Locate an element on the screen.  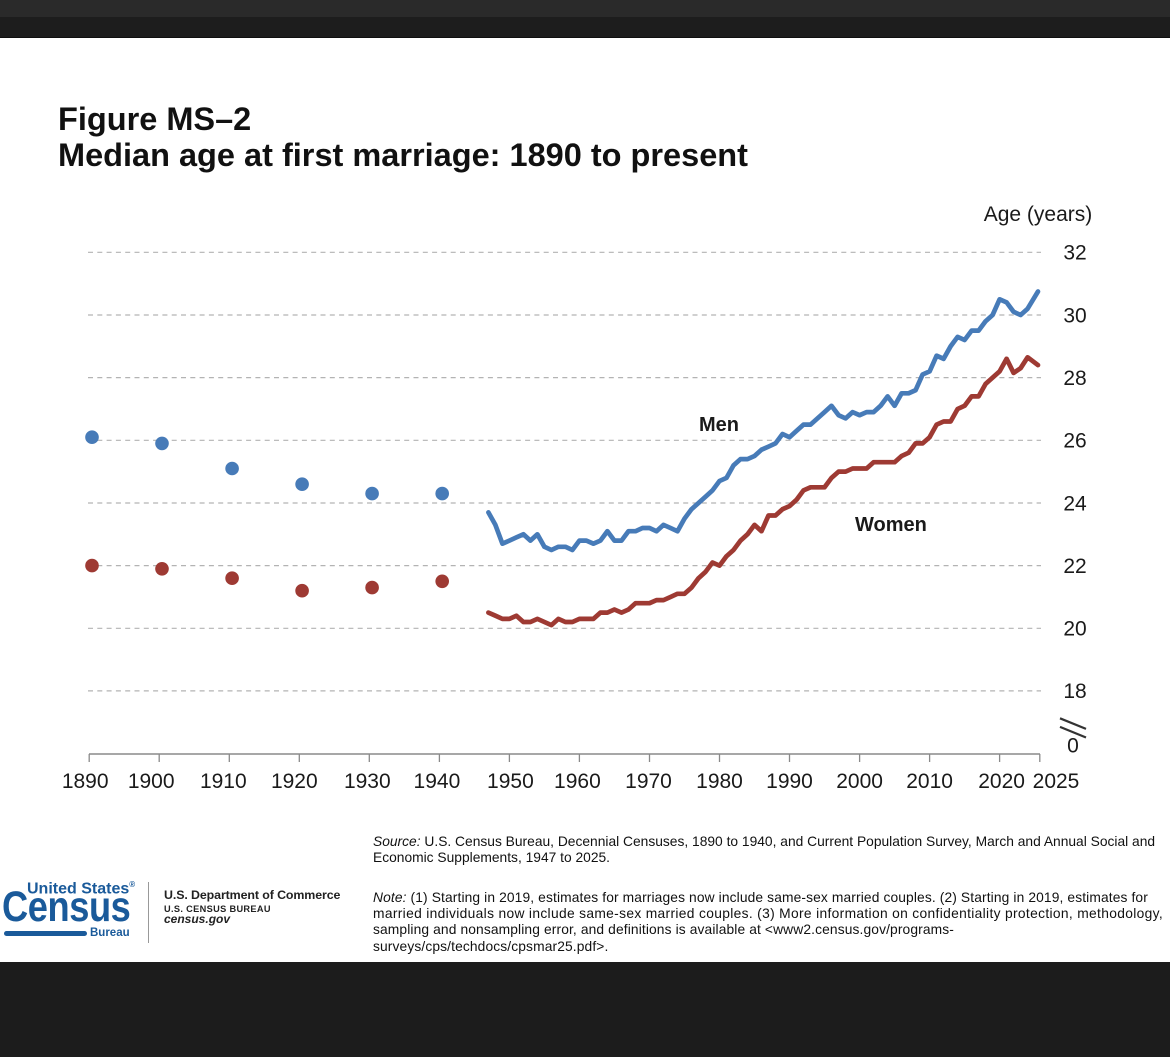
svg-text: 1920 is located at coordinates (294, 781).